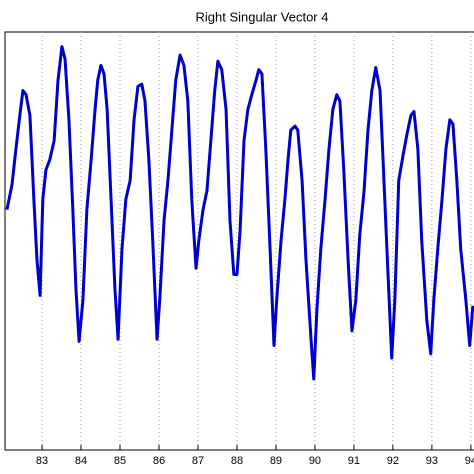  Describe the element at coordinates (120, 461) in the screenshot. I see `x-tick-label: 85` at that location.